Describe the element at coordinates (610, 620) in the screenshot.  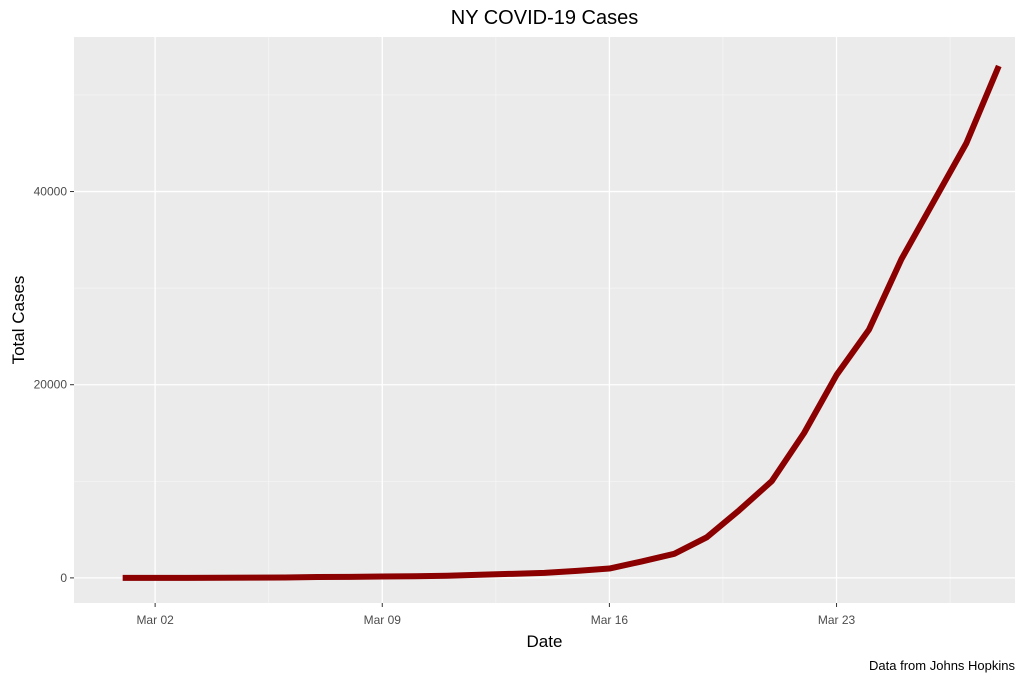
I see `x-tick-label: Mar 16` at that location.